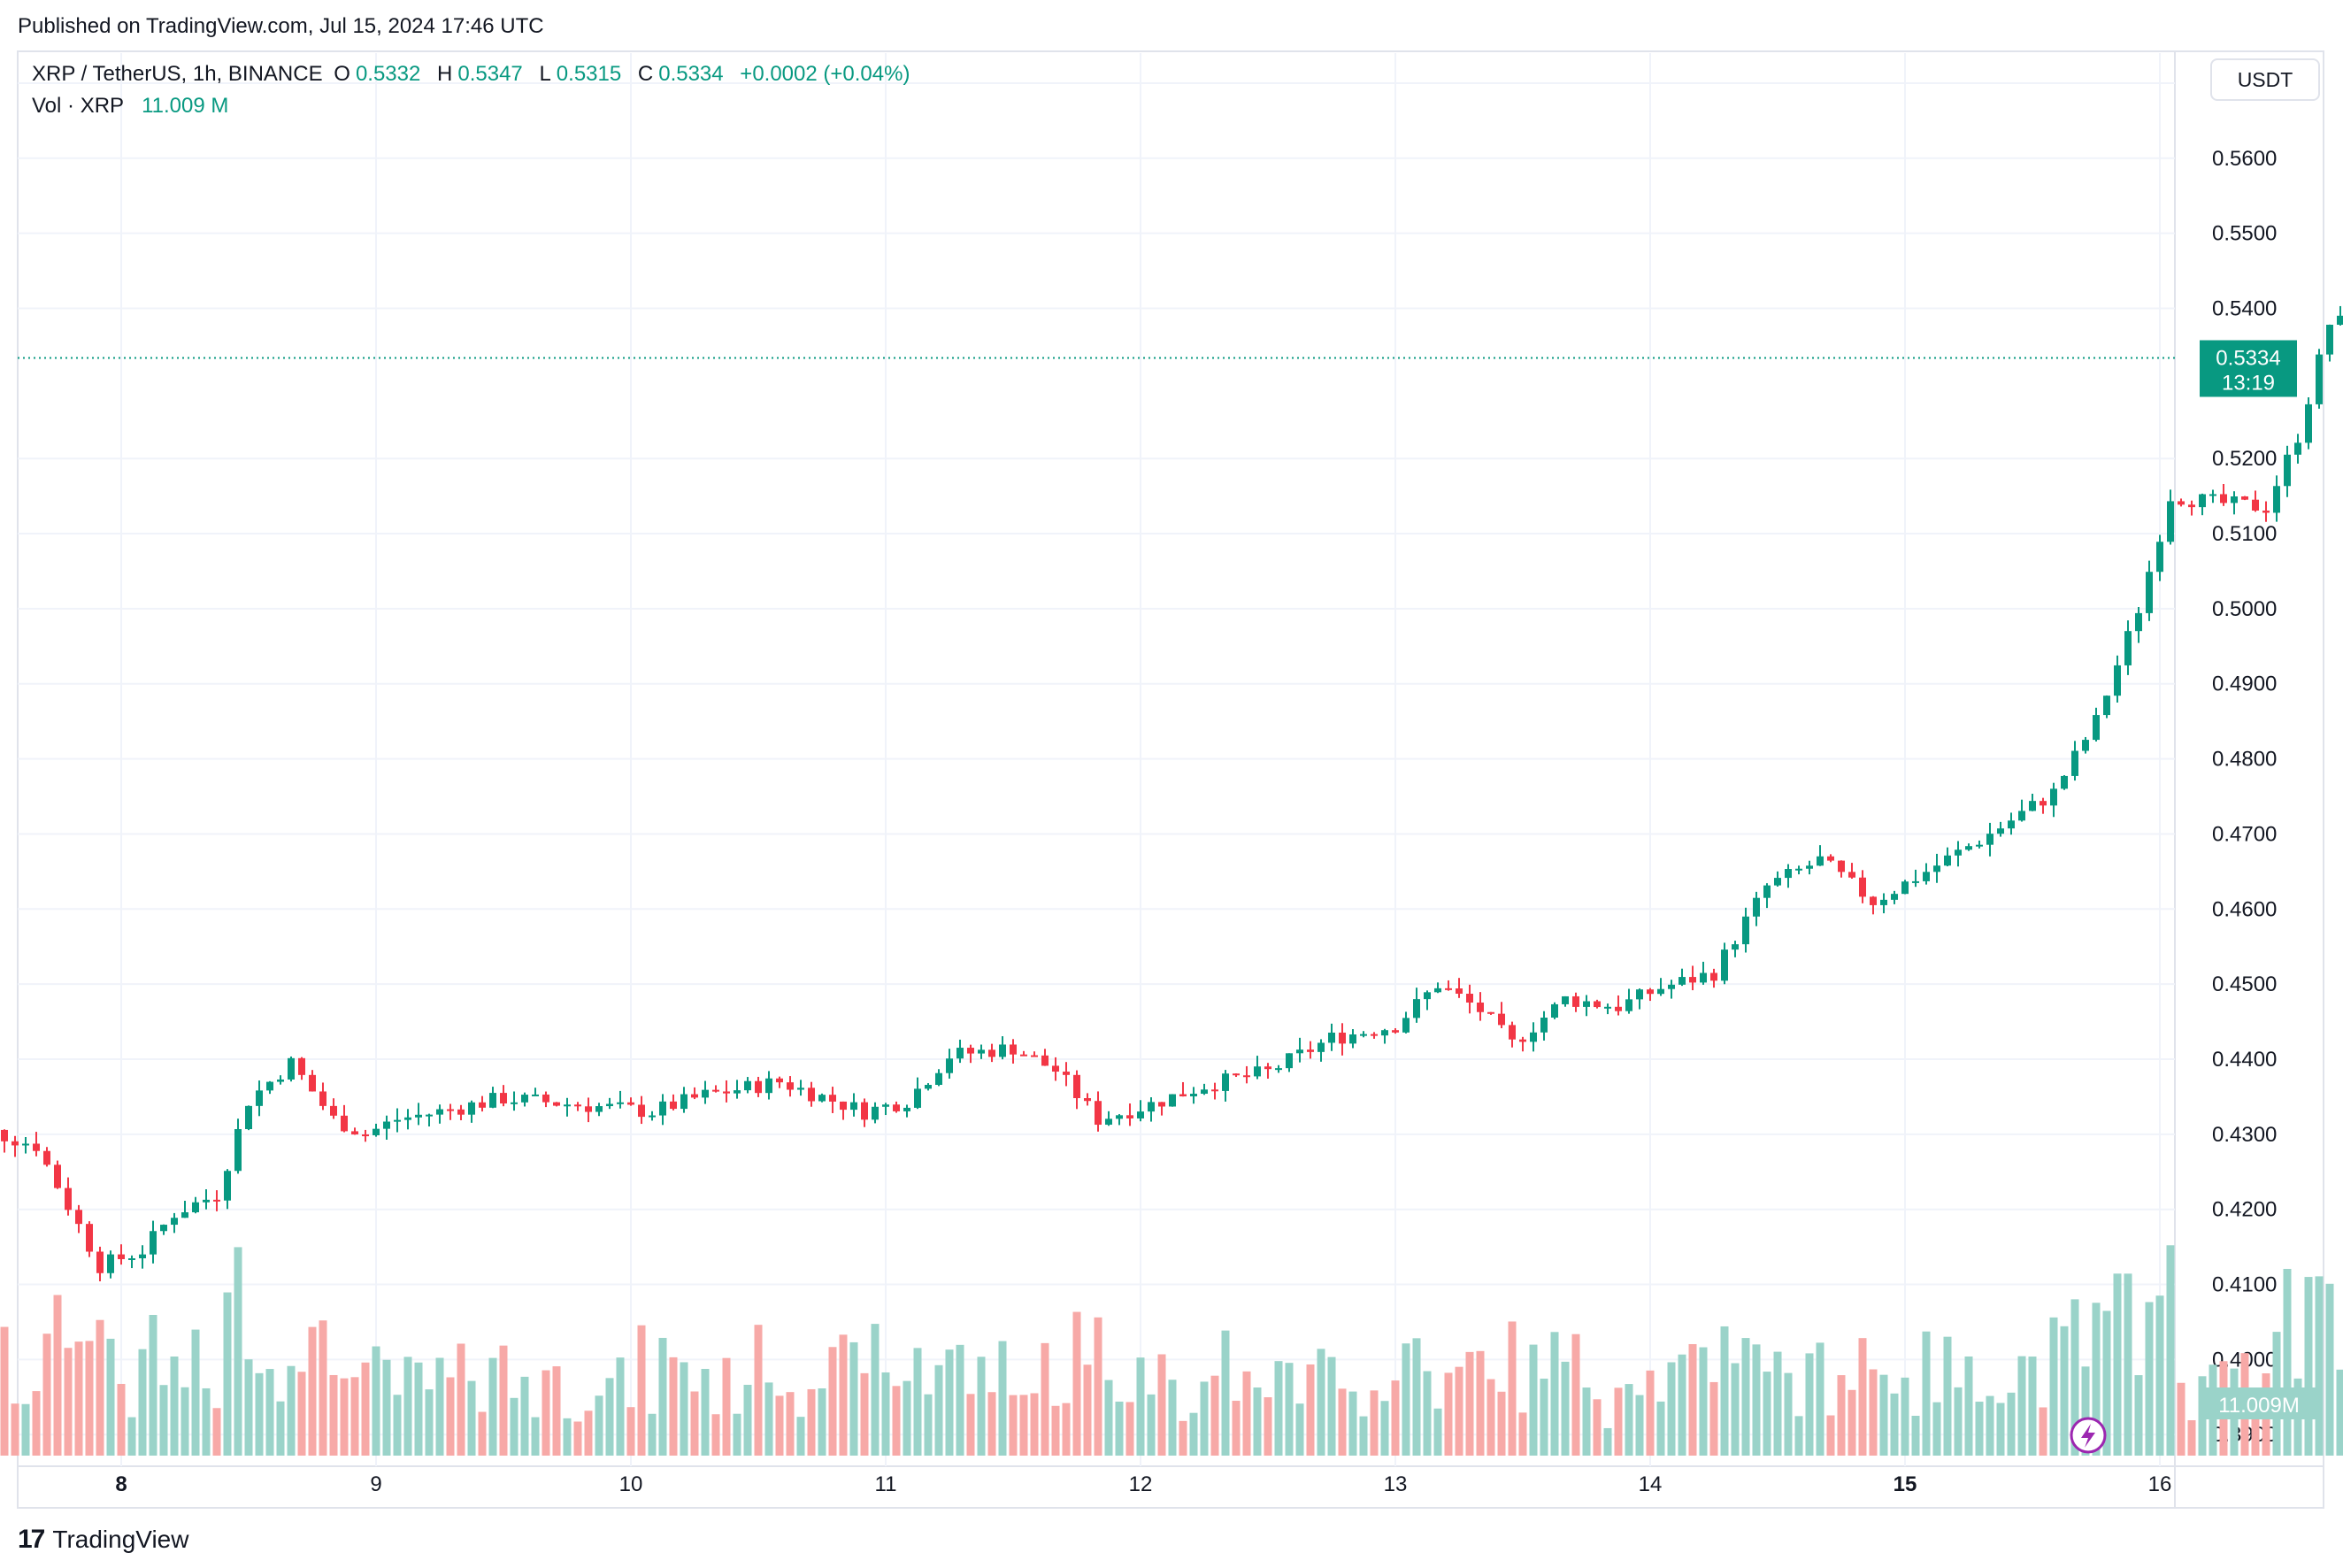 The height and width of the screenshot is (1568, 2343). Describe the element at coordinates (2259, 1403) in the screenshot. I see `volume-tag` at that location.